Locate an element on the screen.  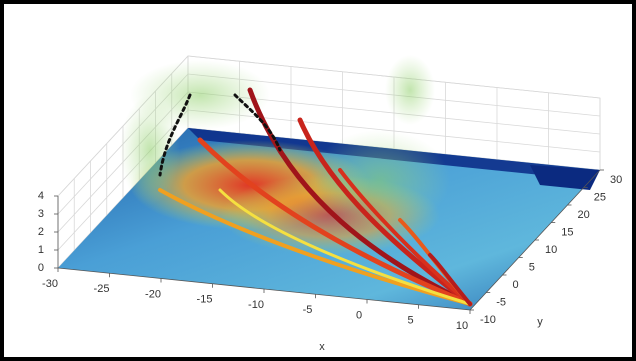
x-axis-label: x is located at coordinates (322, 347).